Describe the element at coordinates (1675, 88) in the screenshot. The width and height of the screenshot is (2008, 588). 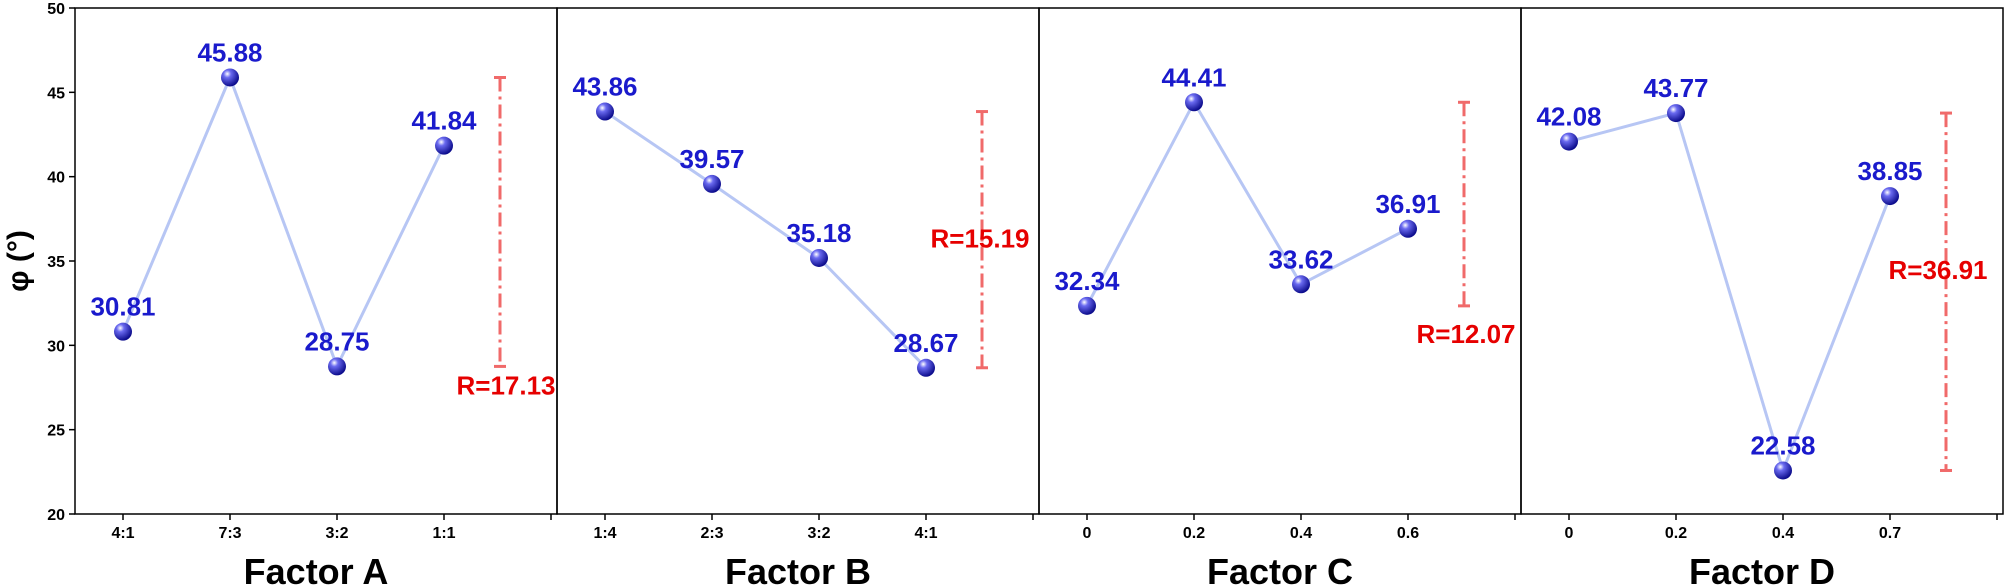
I see `data-label: 43.77` at that location.